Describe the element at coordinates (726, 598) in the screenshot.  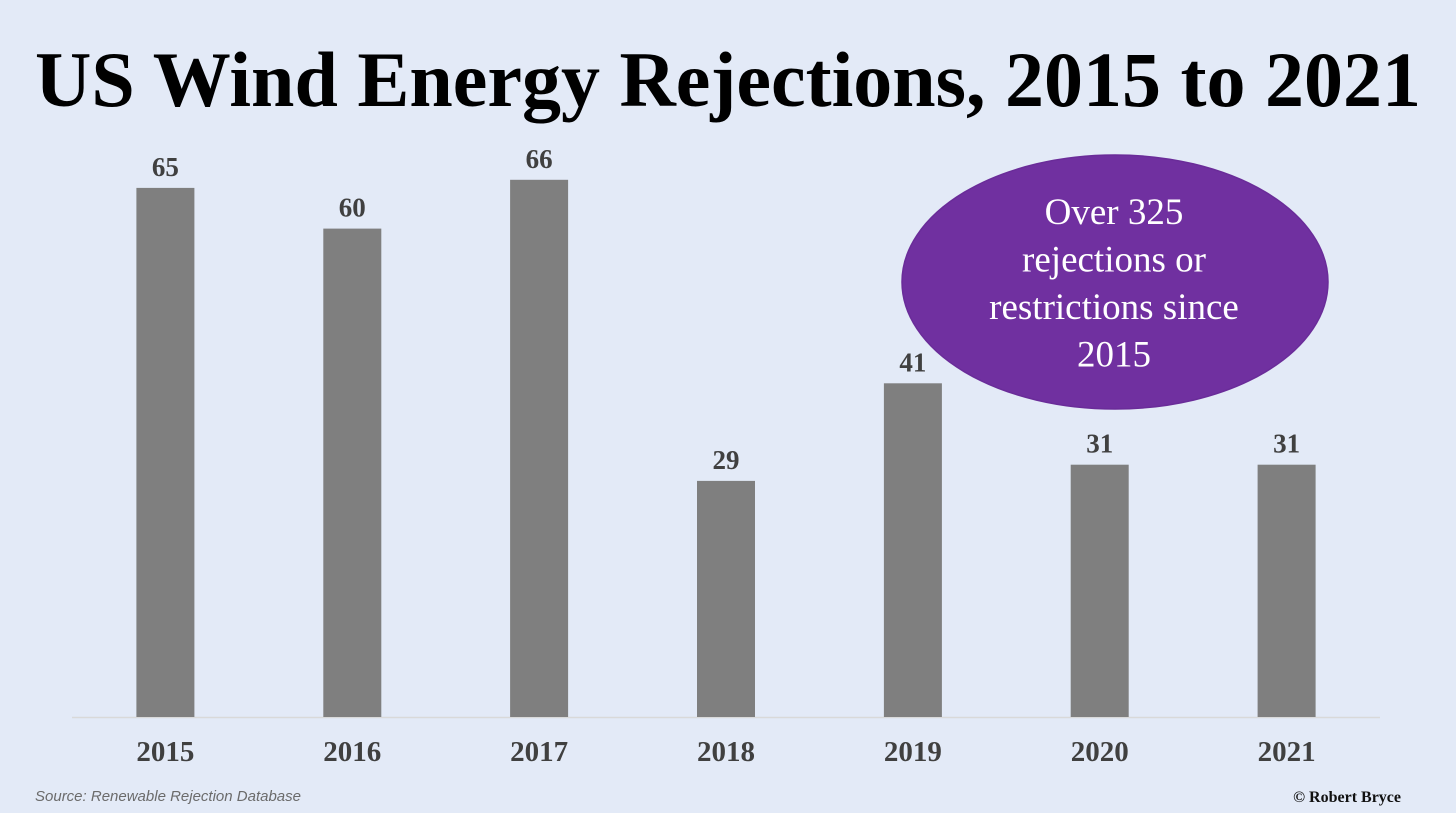
I see `bar-2018` at that location.